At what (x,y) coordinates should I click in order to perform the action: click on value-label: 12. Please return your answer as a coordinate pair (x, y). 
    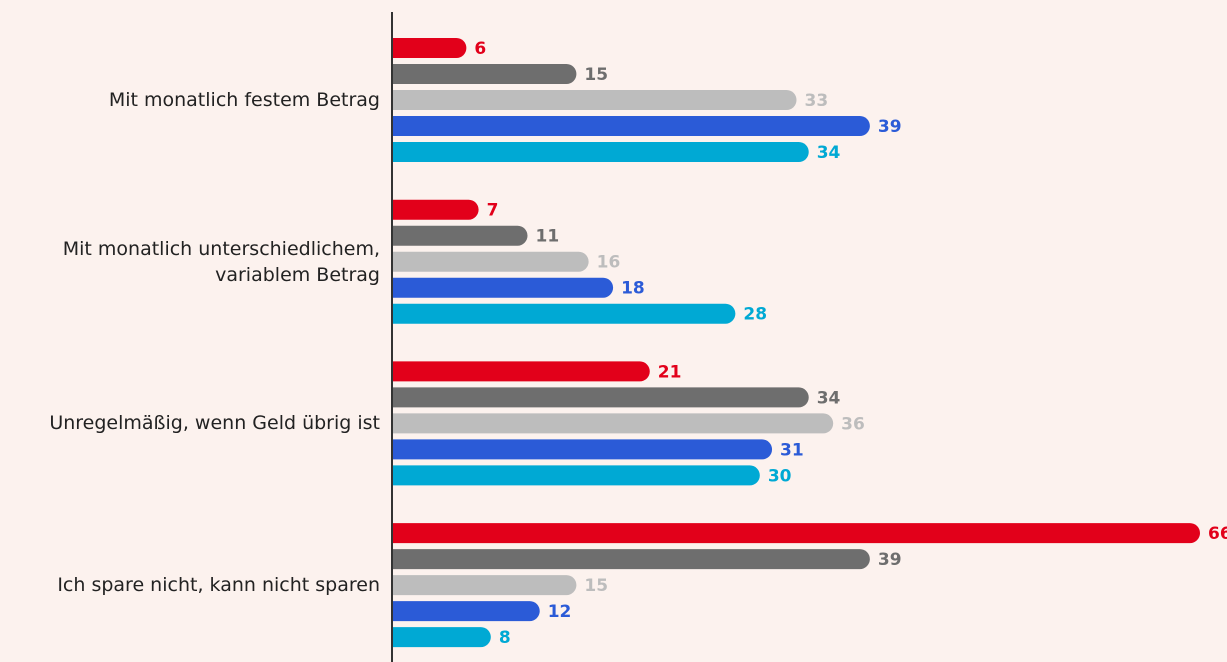
    Looking at the image, I should click on (560, 612).